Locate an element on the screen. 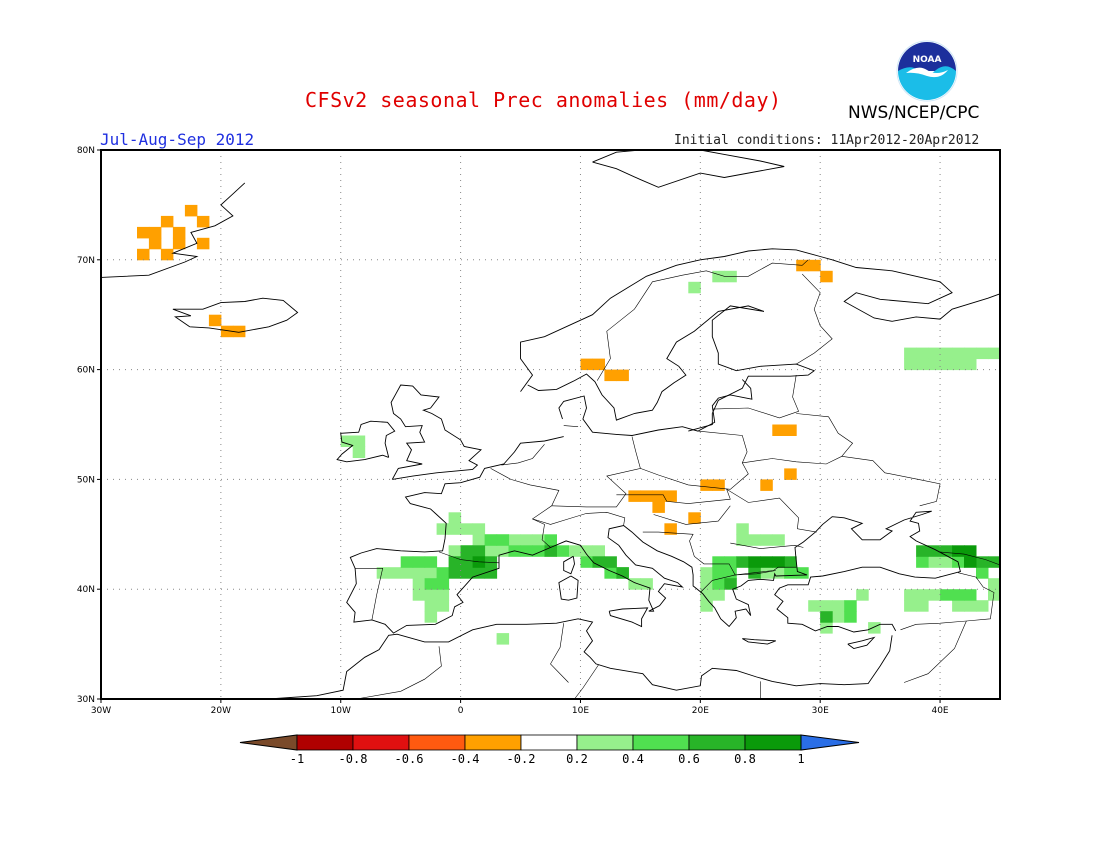 The height and width of the screenshot is (850, 1100). coast-north-sea is located at coordinates (653, 535).